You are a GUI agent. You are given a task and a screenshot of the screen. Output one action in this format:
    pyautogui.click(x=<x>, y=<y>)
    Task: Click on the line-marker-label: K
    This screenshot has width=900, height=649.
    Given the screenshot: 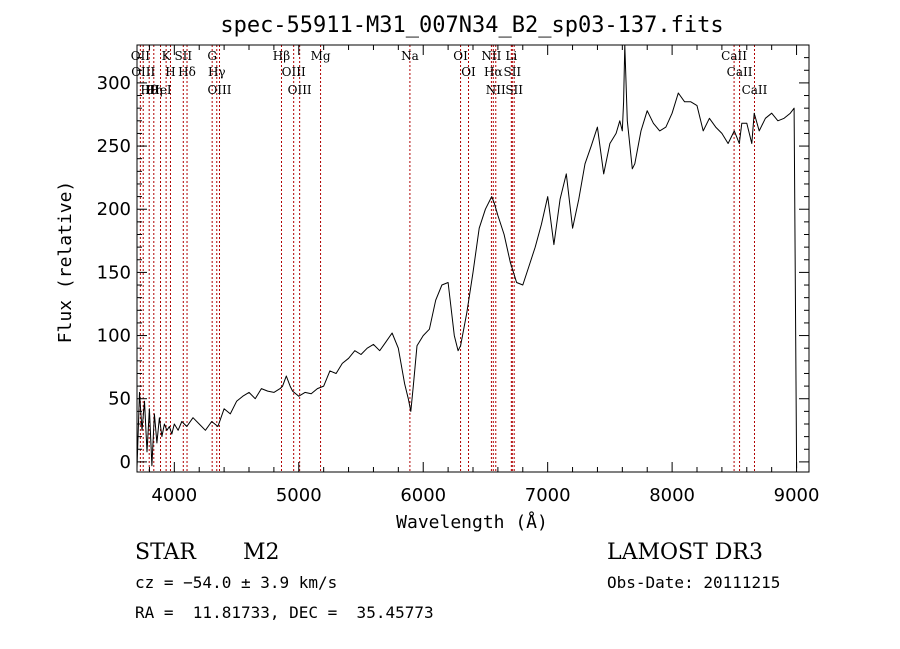 What is the action you would take?
    pyautogui.click(x=167, y=56)
    